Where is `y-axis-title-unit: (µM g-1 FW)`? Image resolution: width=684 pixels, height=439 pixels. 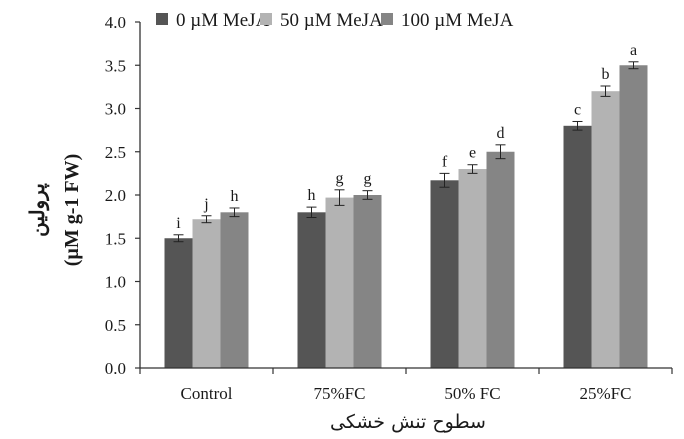 y-axis-title-unit: (µM g-1 FW) is located at coordinates (72, 210).